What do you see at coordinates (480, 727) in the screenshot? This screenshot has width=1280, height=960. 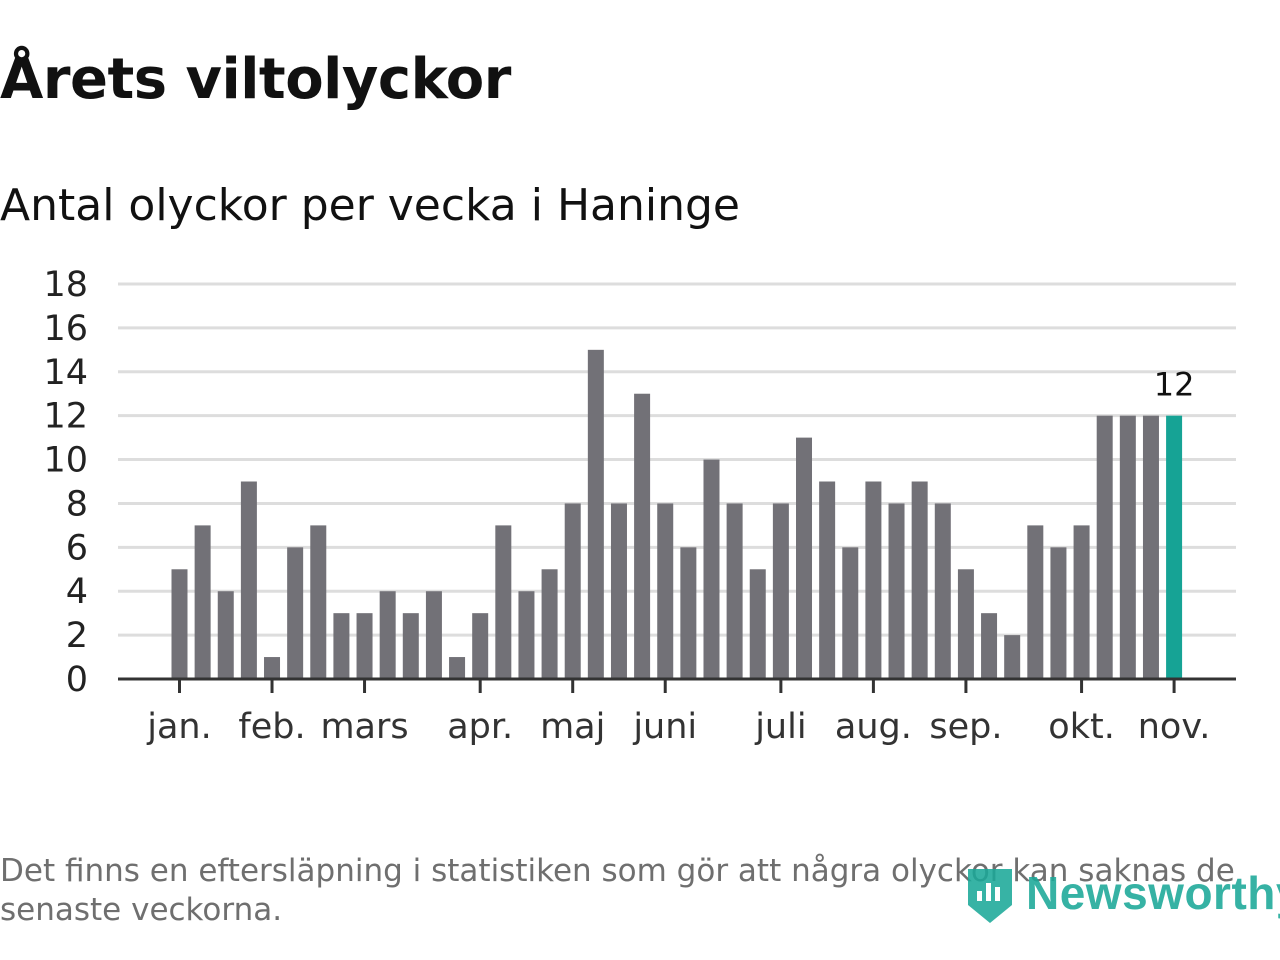 I see `x-tick-label: apr.` at bounding box center [480, 727].